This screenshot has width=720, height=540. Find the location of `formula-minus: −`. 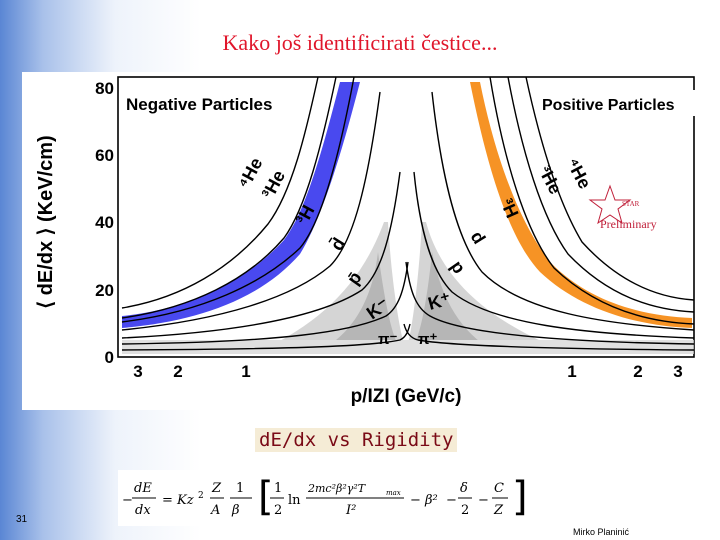

formula-minus: − is located at coordinates (127, 500).